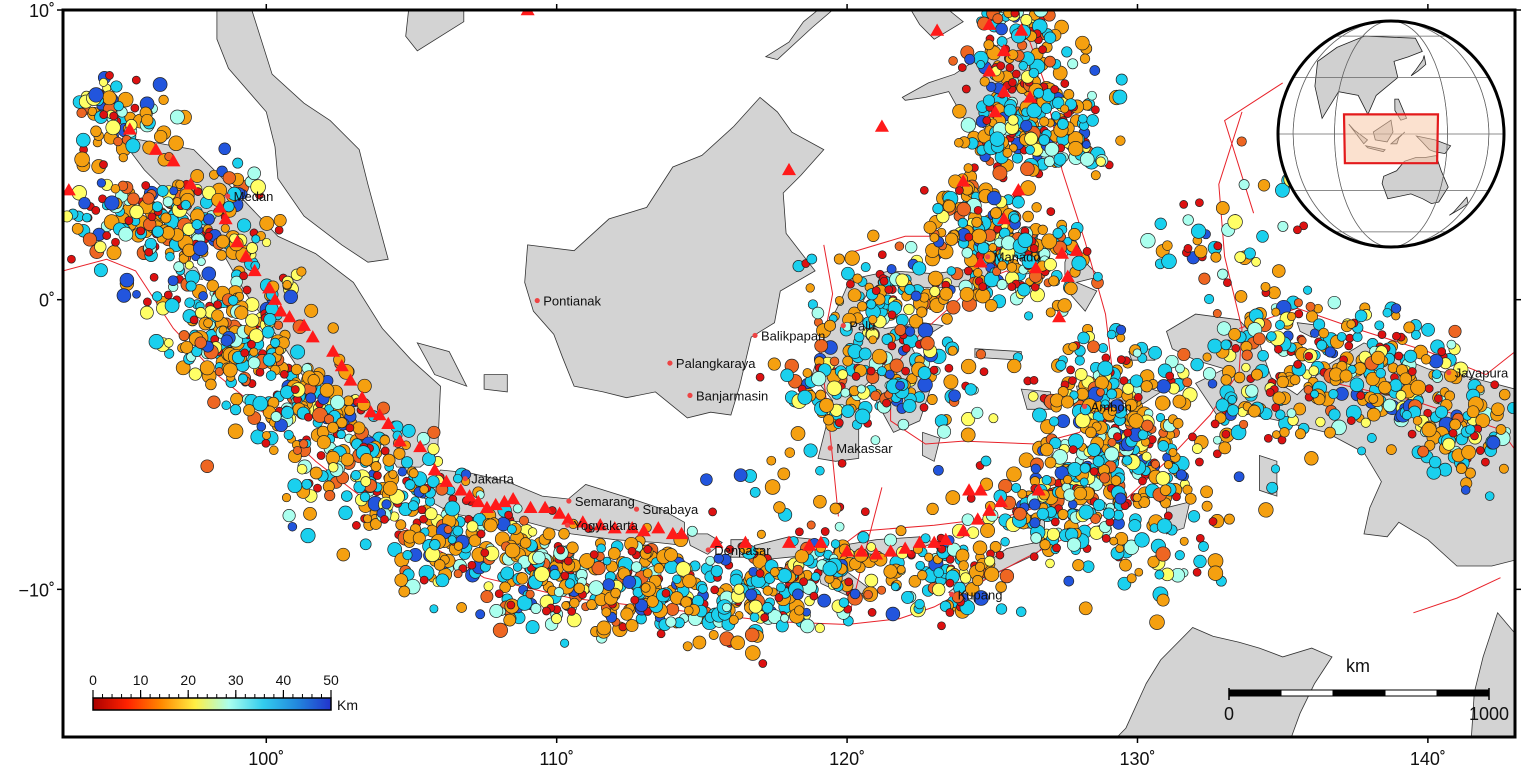  What do you see at coordinates (793, 335) in the screenshot?
I see `city-label-balikpapan: Balikpapan` at bounding box center [793, 335].